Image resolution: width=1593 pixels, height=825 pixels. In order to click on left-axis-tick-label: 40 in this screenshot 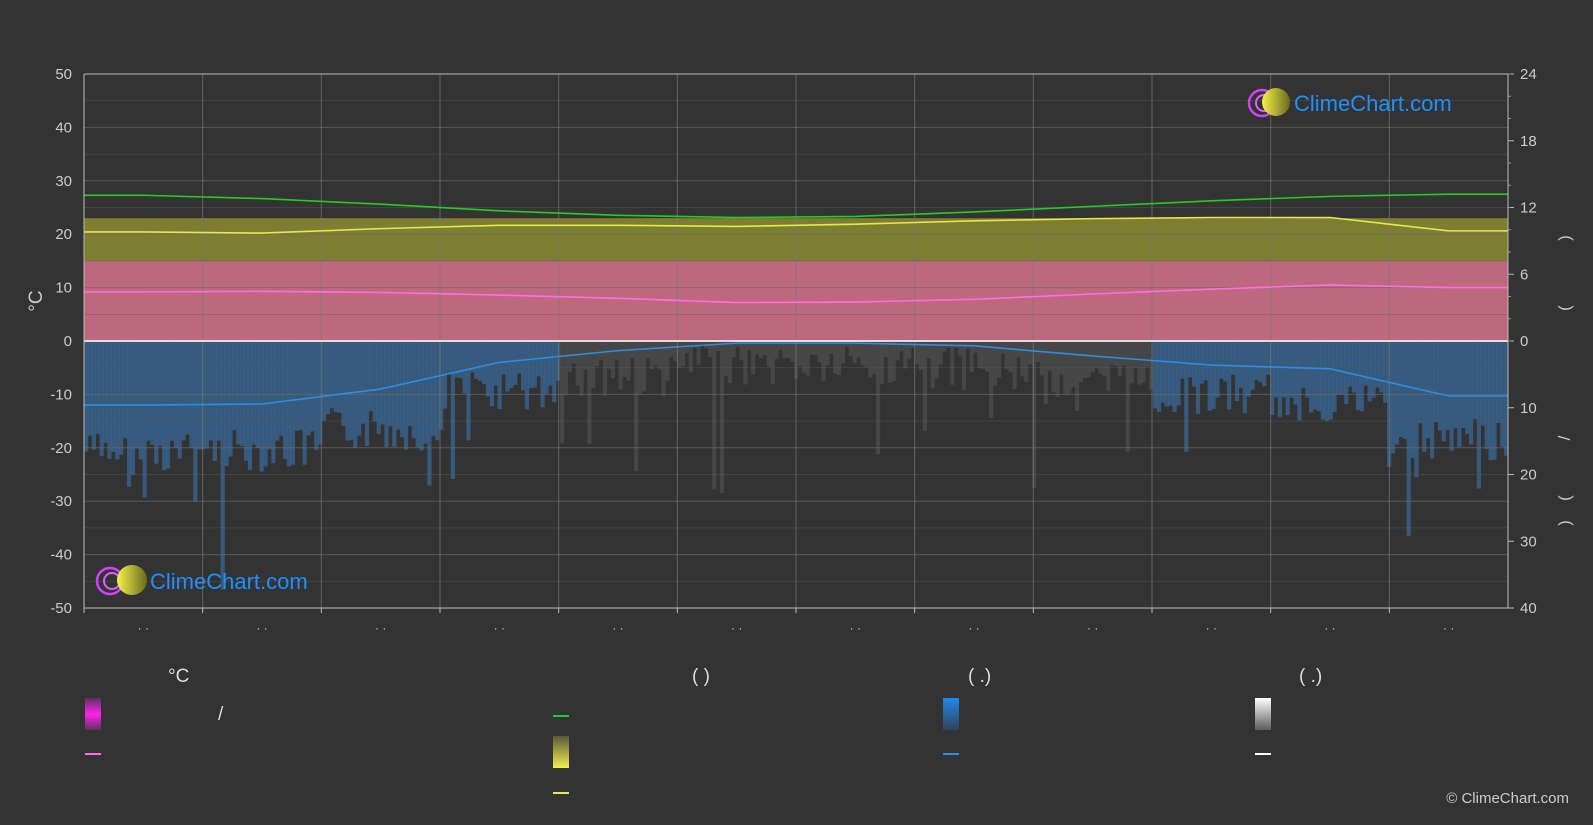, I will do `click(63, 127)`.